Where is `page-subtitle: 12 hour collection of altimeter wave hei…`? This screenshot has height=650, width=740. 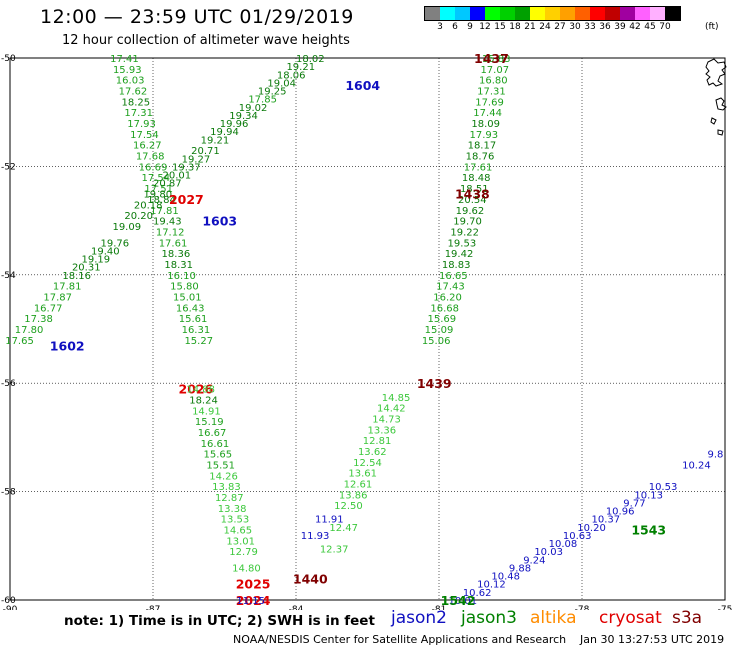
page-subtitle: 12 hour collection of altimeter wave hei… is located at coordinates (206, 40).